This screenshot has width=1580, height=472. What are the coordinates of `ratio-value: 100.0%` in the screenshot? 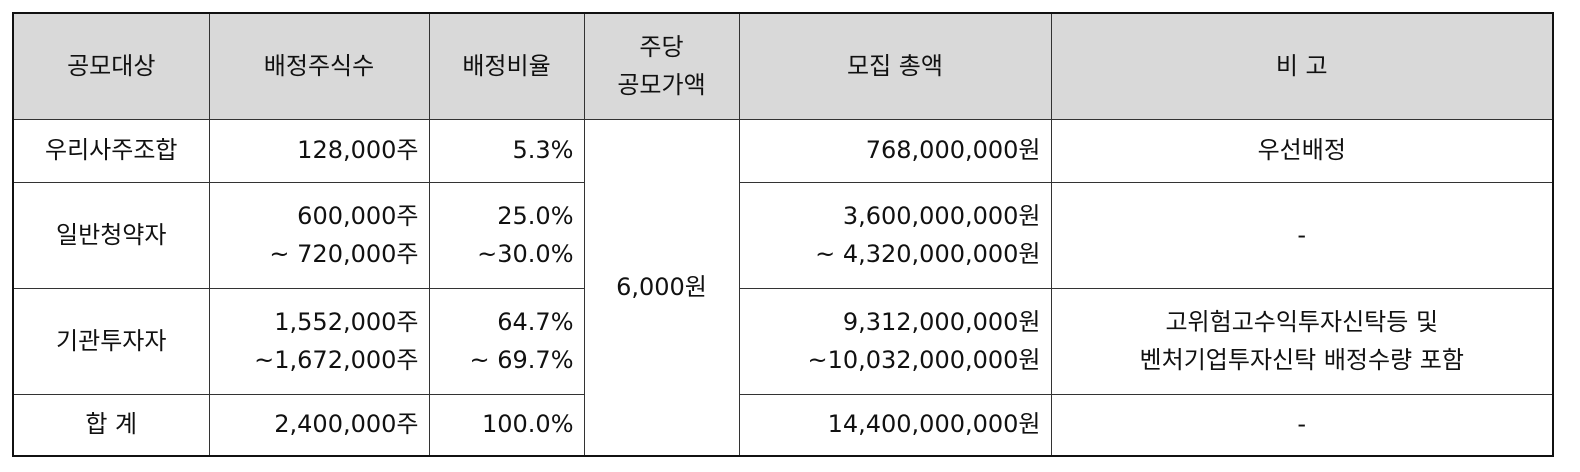 It's located at (527, 424).